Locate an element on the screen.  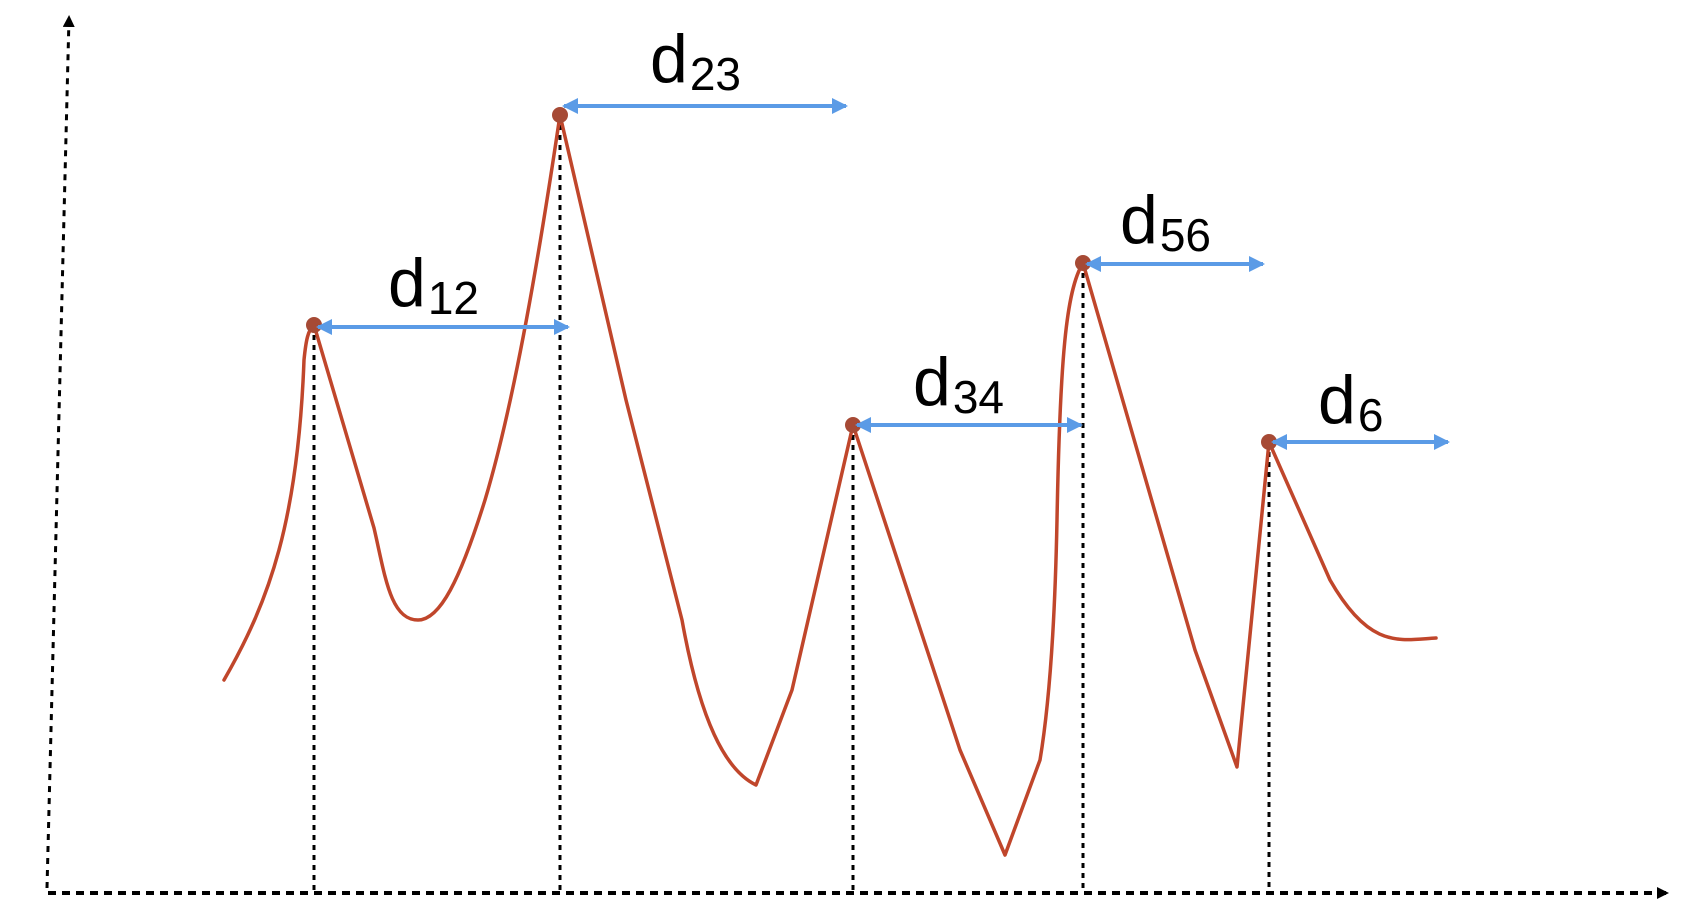
label-d12: d12 is located at coordinates (433, 284).